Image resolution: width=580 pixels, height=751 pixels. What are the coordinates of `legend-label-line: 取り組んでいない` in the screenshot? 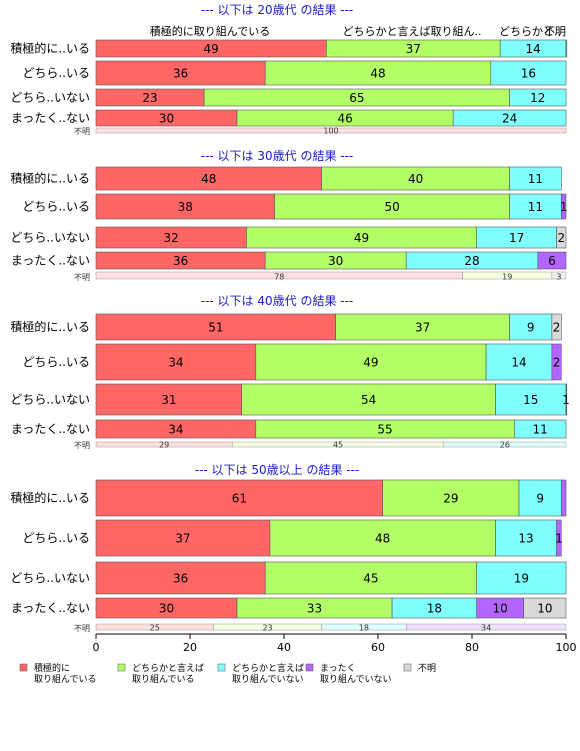 It's located at (356, 679).